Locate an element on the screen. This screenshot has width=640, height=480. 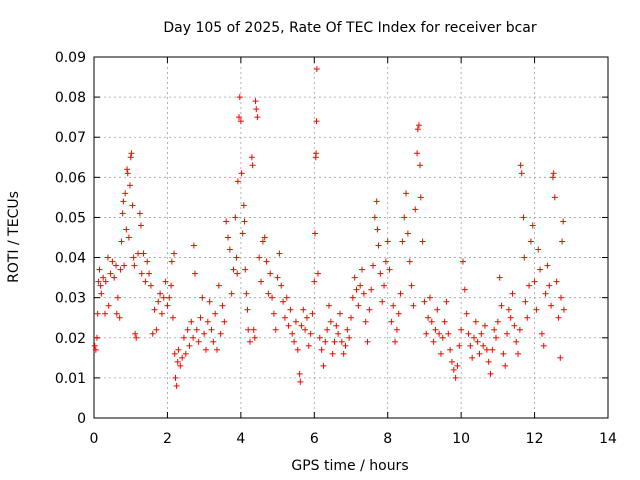
y-tick-label: 0.03 is located at coordinates (70, 299).